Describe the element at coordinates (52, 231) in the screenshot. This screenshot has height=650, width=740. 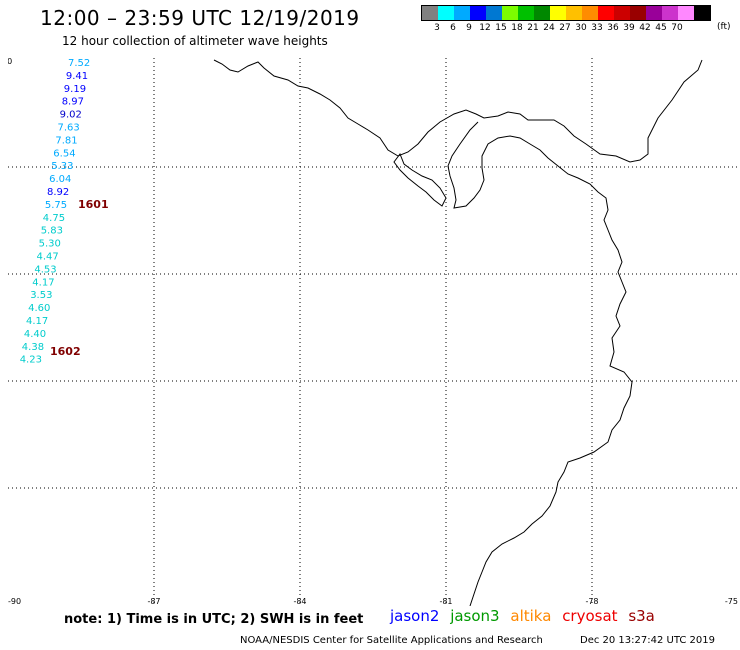
I see `wave-height-label: 5.83` at that location.